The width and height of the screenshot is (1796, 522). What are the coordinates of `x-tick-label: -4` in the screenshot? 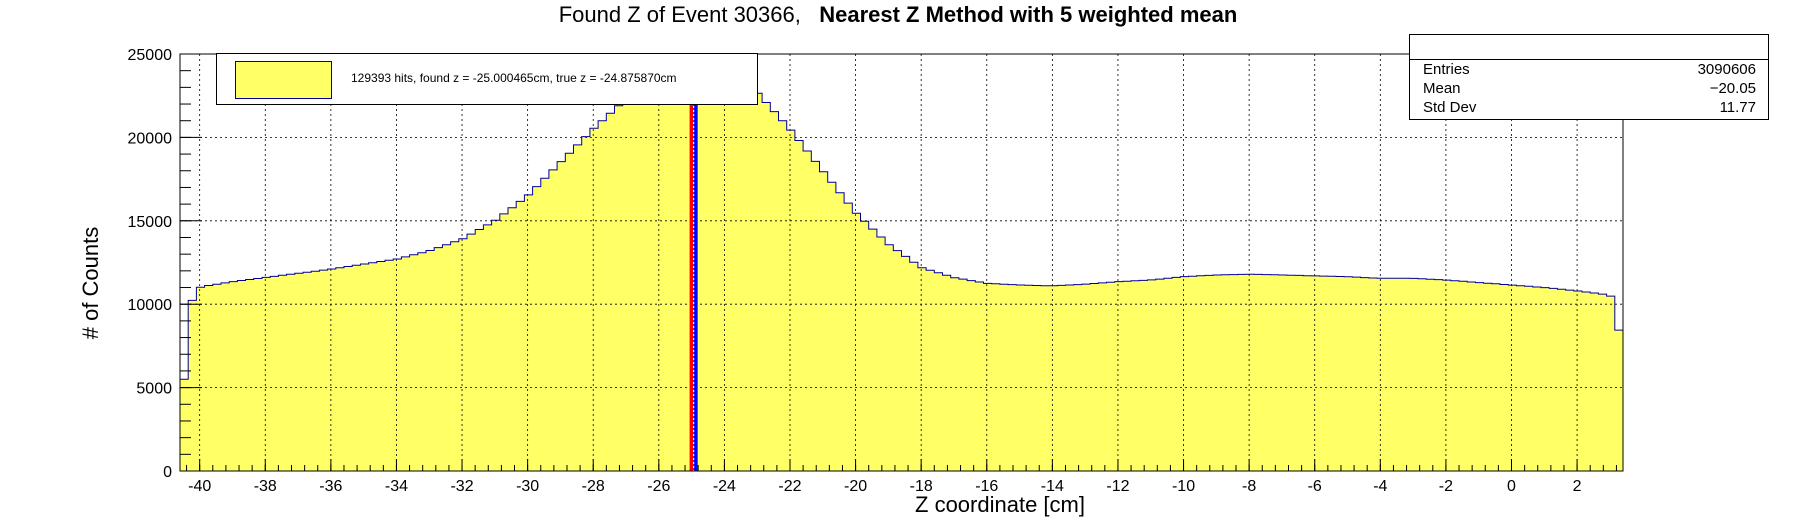 It's located at (1380, 486).